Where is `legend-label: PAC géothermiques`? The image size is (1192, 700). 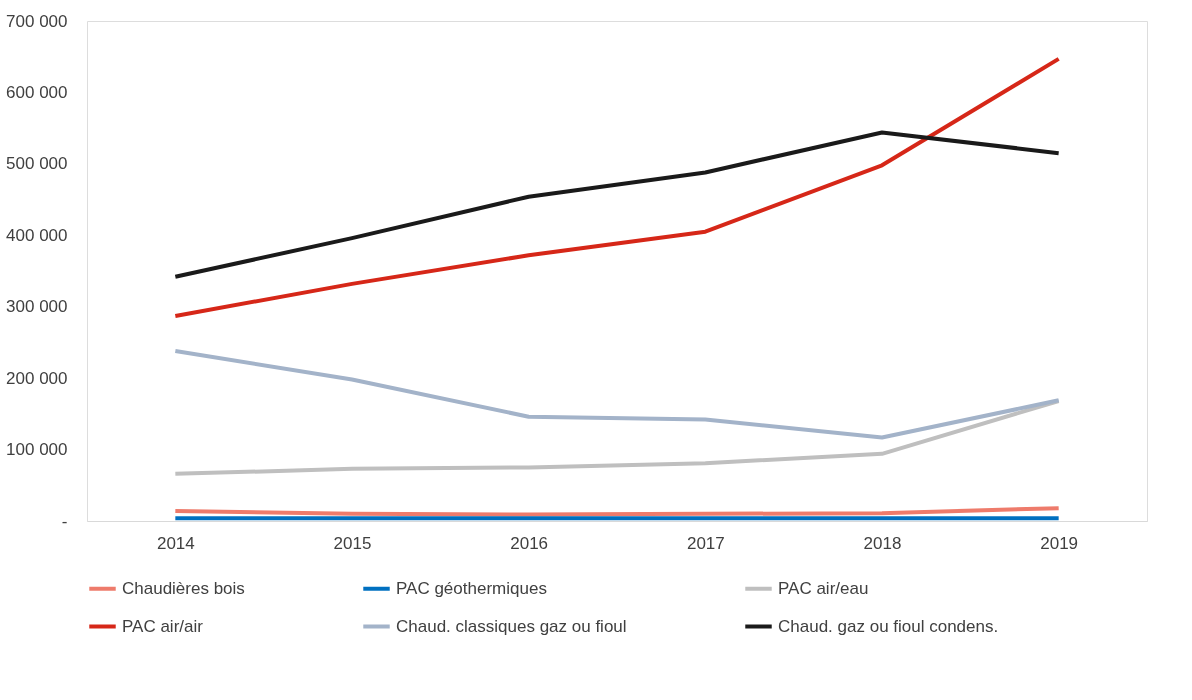 legend-label: PAC géothermiques is located at coordinates (471, 588).